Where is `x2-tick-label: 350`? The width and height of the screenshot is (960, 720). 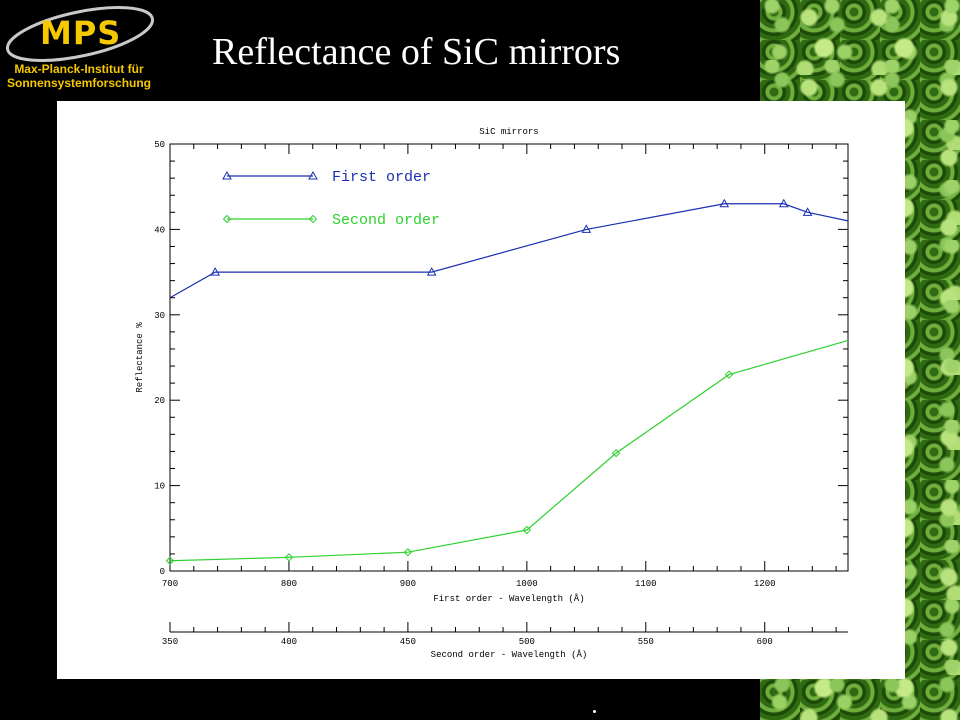 x2-tick-label: 350 is located at coordinates (170, 642).